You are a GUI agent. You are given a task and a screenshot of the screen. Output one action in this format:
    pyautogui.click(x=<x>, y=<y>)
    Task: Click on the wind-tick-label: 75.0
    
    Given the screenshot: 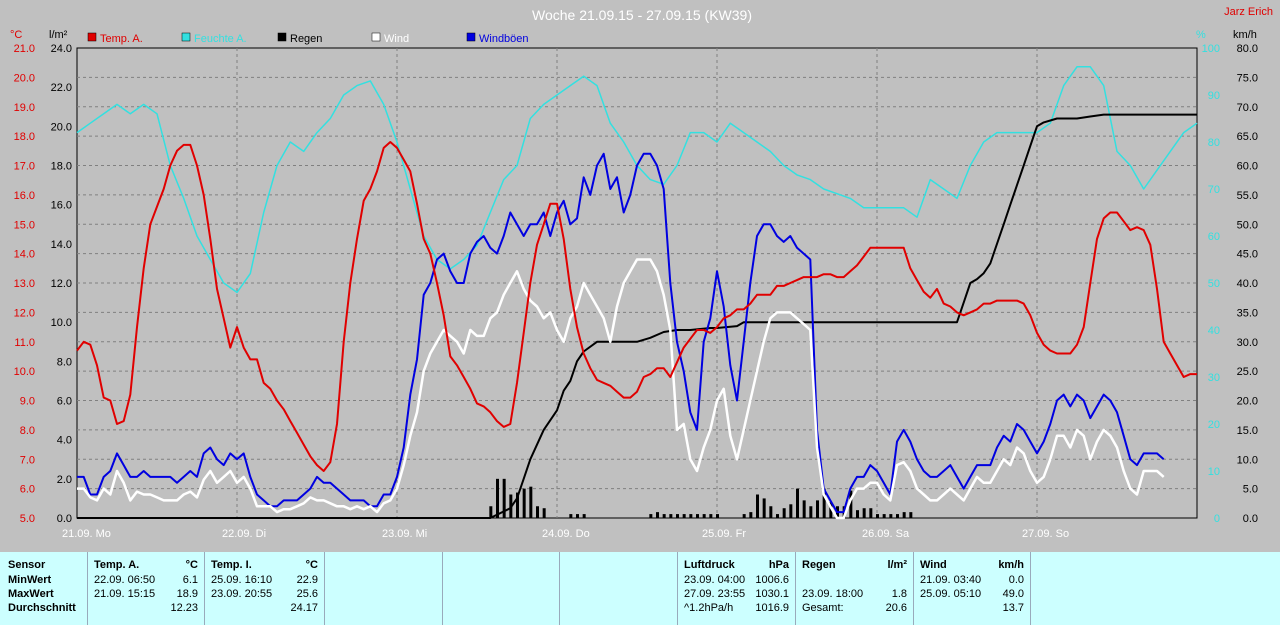 What is the action you would take?
    pyautogui.click(x=1247, y=78)
    